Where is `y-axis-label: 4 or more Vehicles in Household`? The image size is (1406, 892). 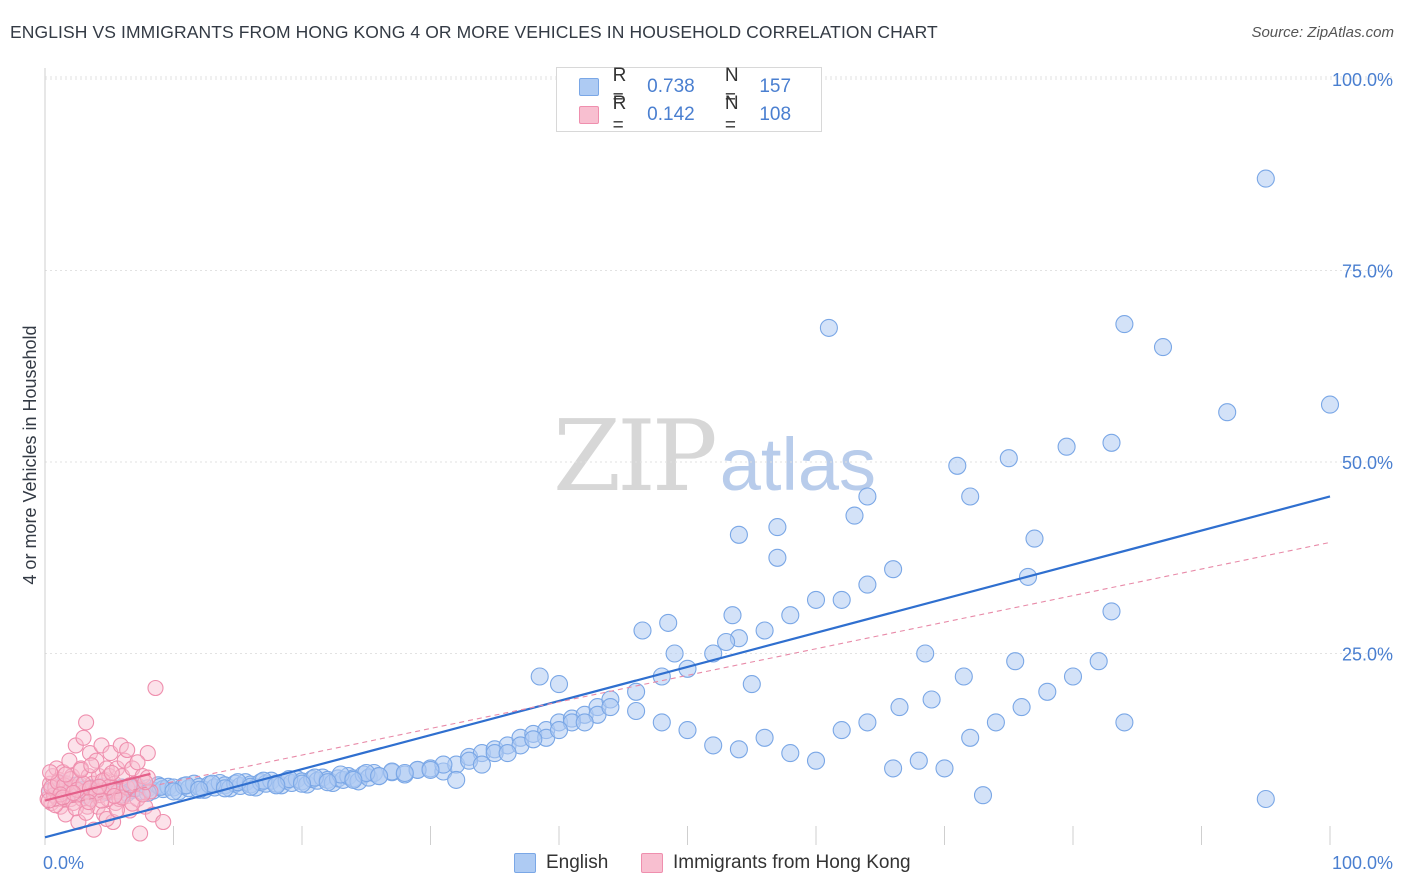 y-axis-label: 4 or more Vehicles in Household is located at coordinates (30, 454).